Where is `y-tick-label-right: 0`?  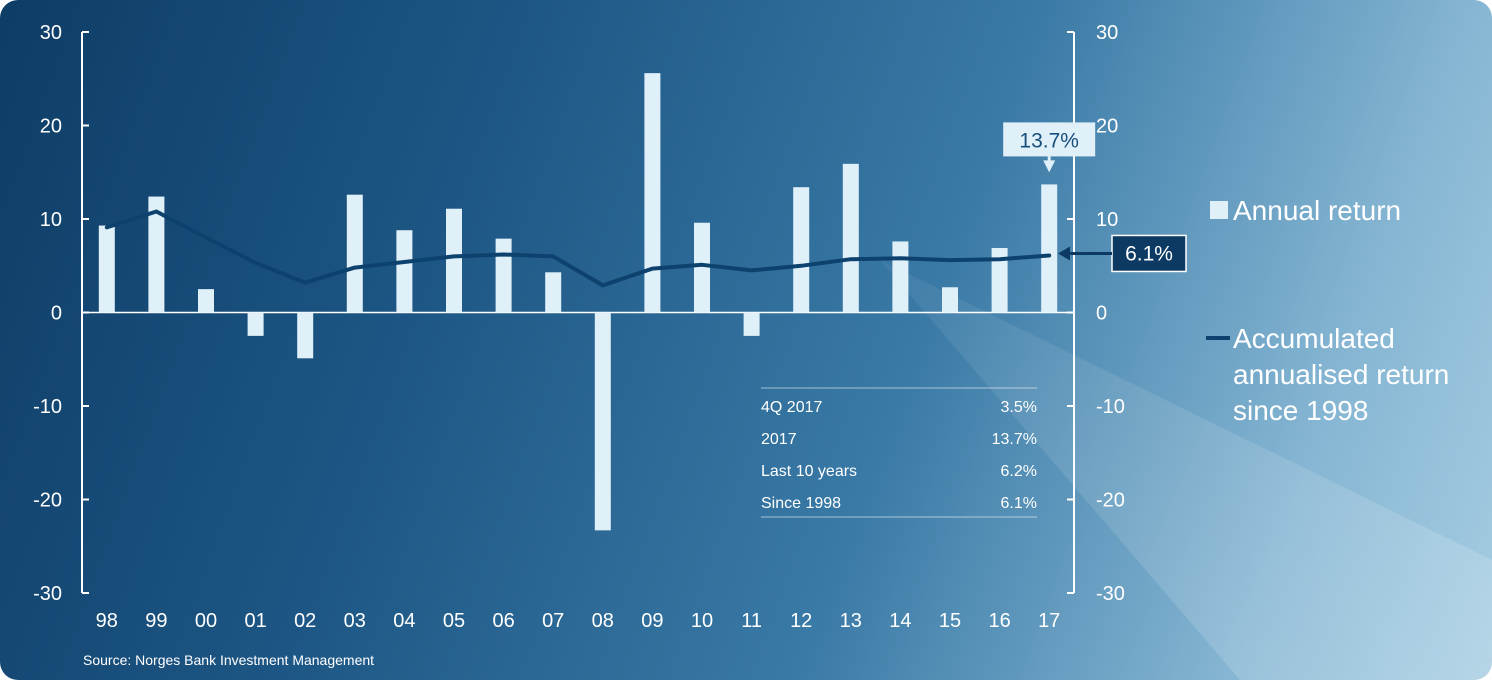
y-tick-label-right: 0 is located at coordinates (1101, 314).